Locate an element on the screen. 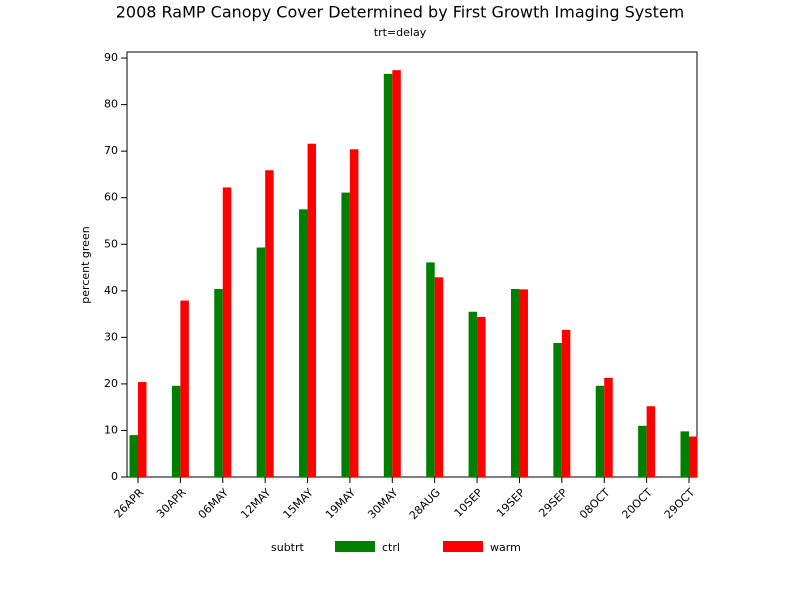  chart-subtitle: trt=delay is located at coordinates (400, 32).